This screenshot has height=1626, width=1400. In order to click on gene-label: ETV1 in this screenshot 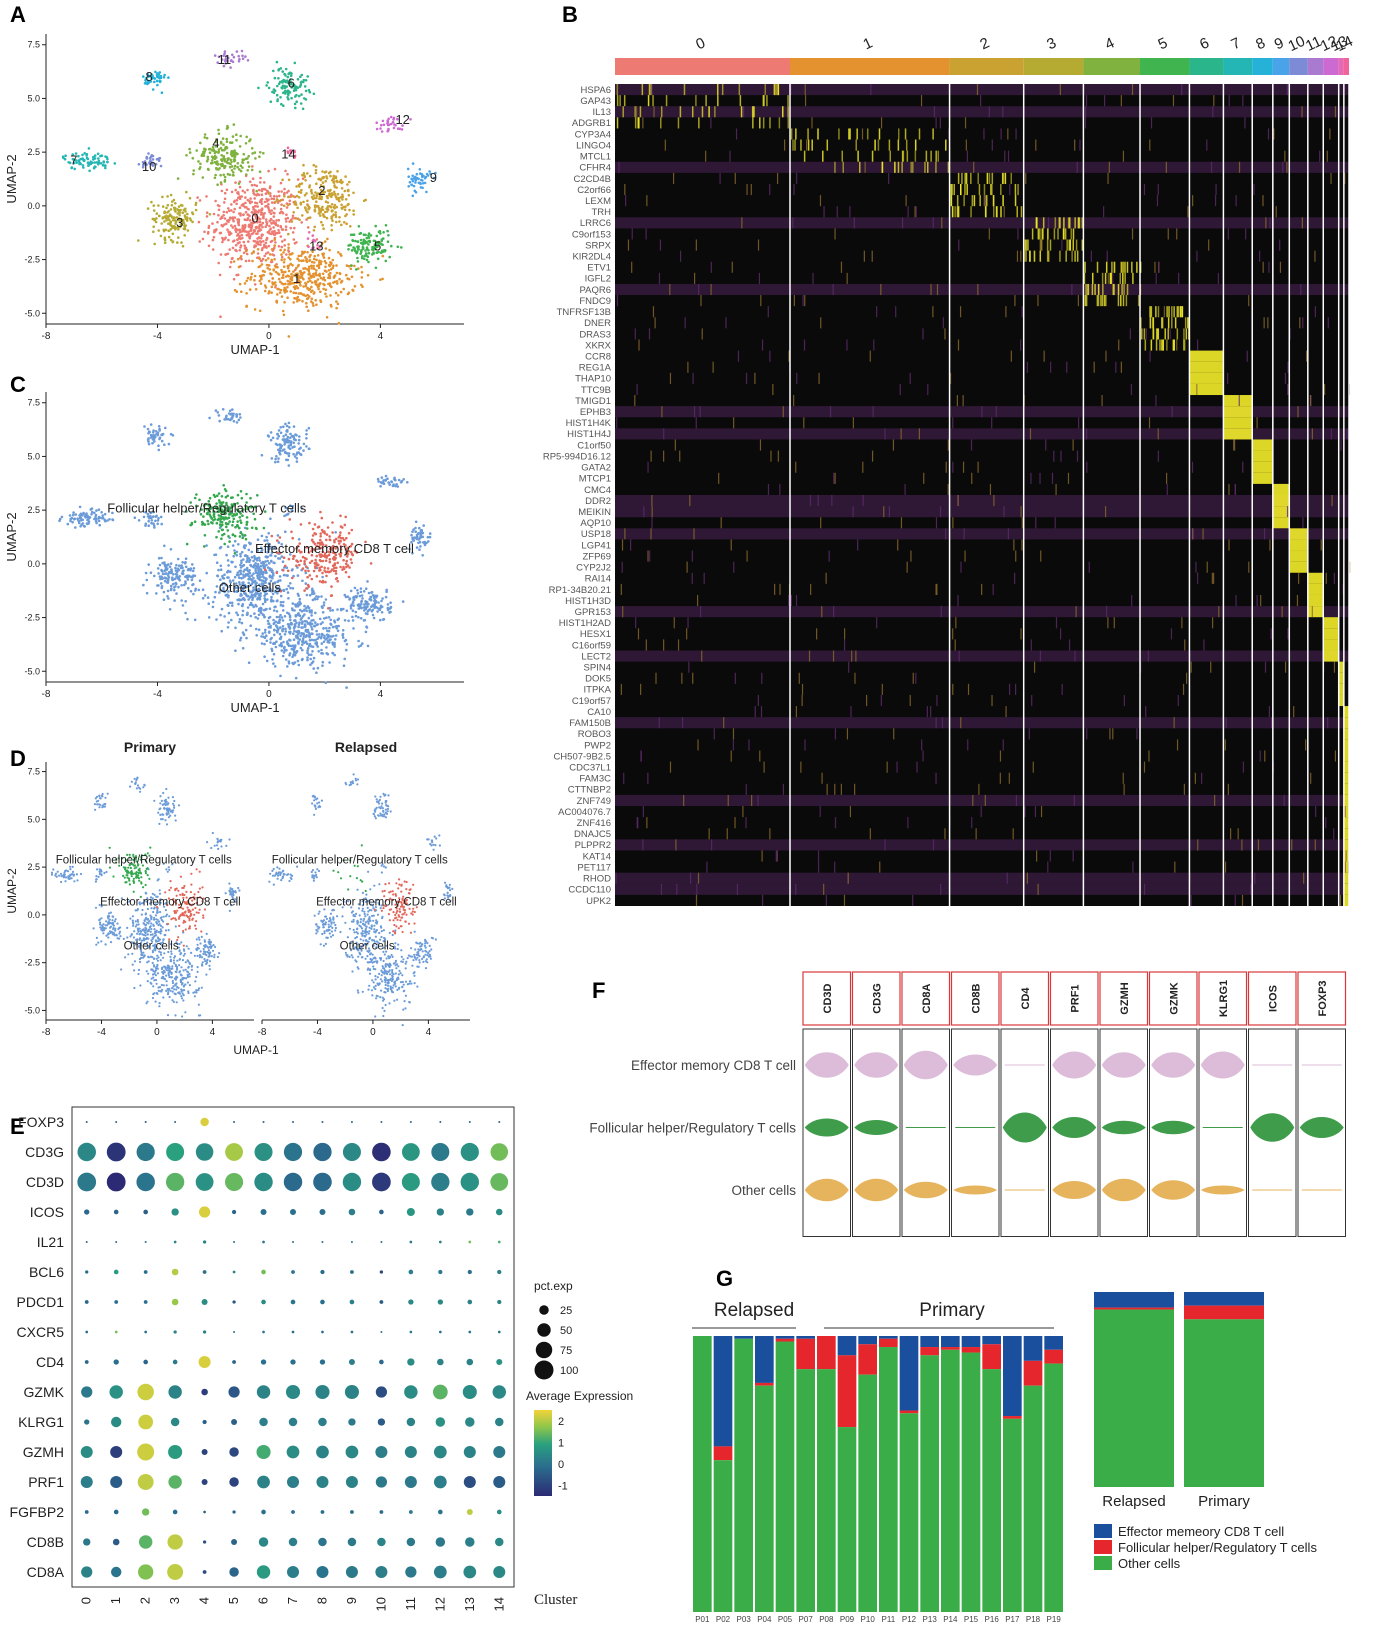, I will do `click(599, 268)`.